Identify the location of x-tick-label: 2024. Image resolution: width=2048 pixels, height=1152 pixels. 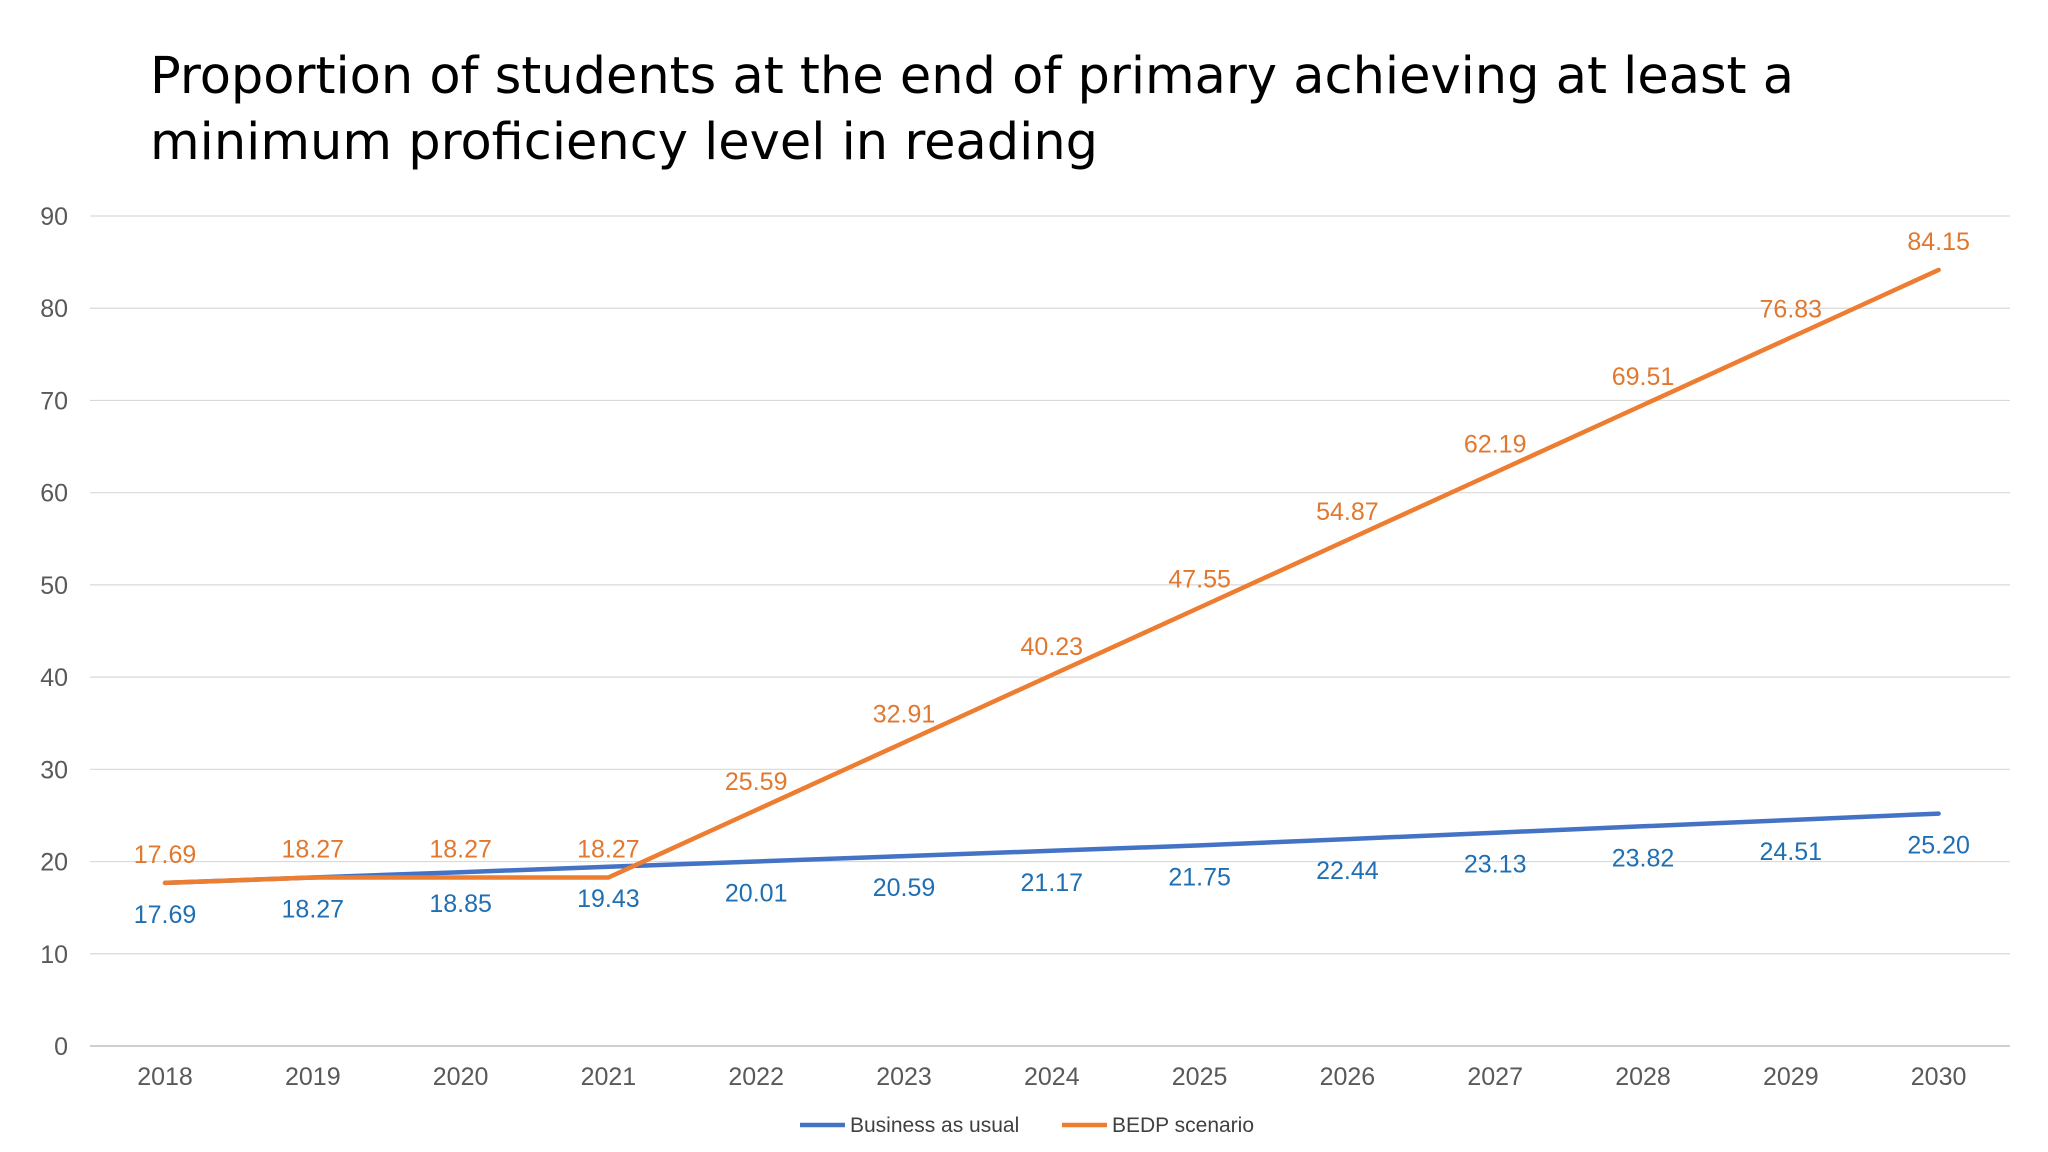
(1052, 1077).